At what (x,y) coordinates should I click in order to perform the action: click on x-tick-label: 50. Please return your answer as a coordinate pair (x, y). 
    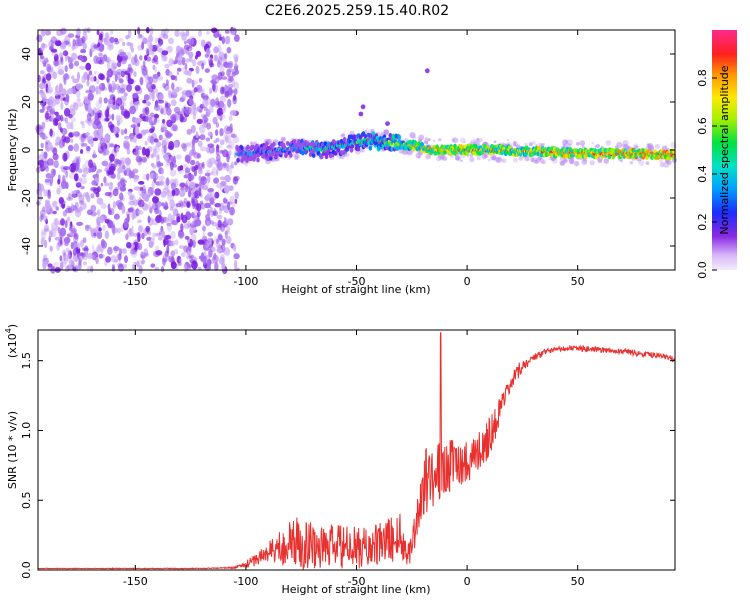
    Looking at the image, I should click on (578, 581).